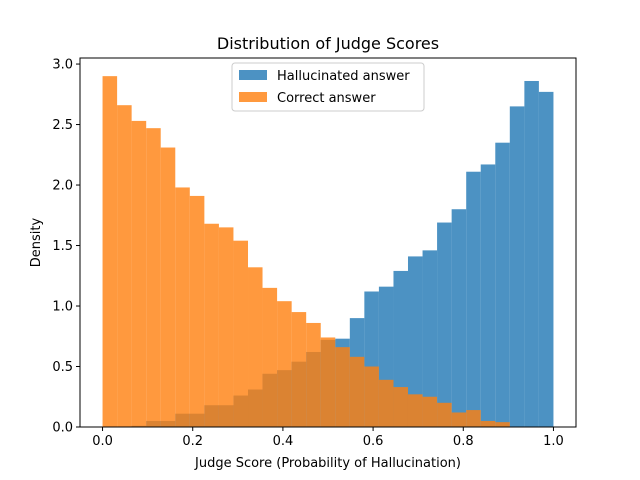  I want to click on y-tick-label: 2.5, so click(62, 125).